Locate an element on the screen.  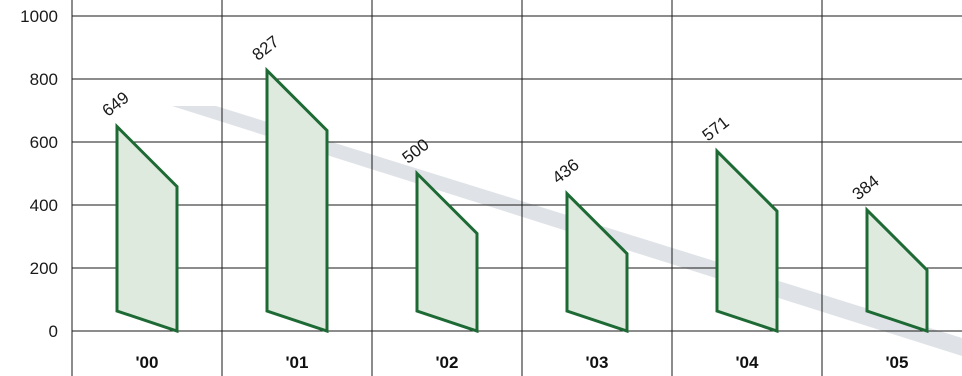
data-label-1: 827 is located at coordinates (266, 48).